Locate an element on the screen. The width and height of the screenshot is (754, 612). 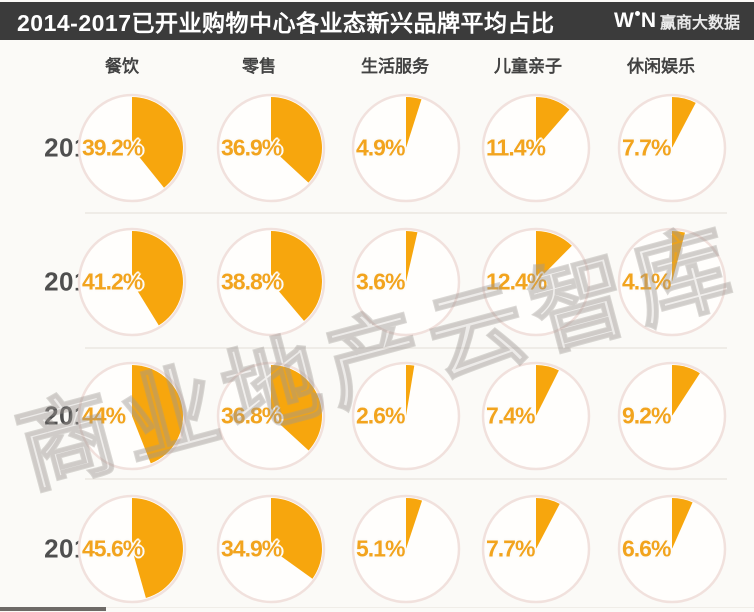
pie-2015-col3: 3.6% is located at coordinates (406, 282).